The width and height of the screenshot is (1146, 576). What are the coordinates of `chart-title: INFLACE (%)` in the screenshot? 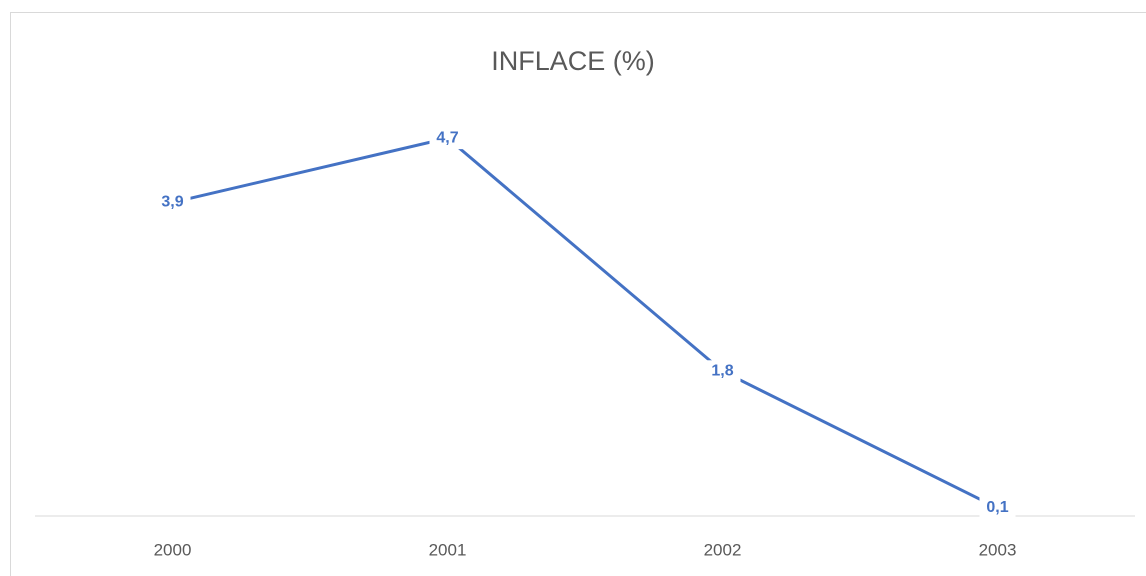 It's located at (573, 61).